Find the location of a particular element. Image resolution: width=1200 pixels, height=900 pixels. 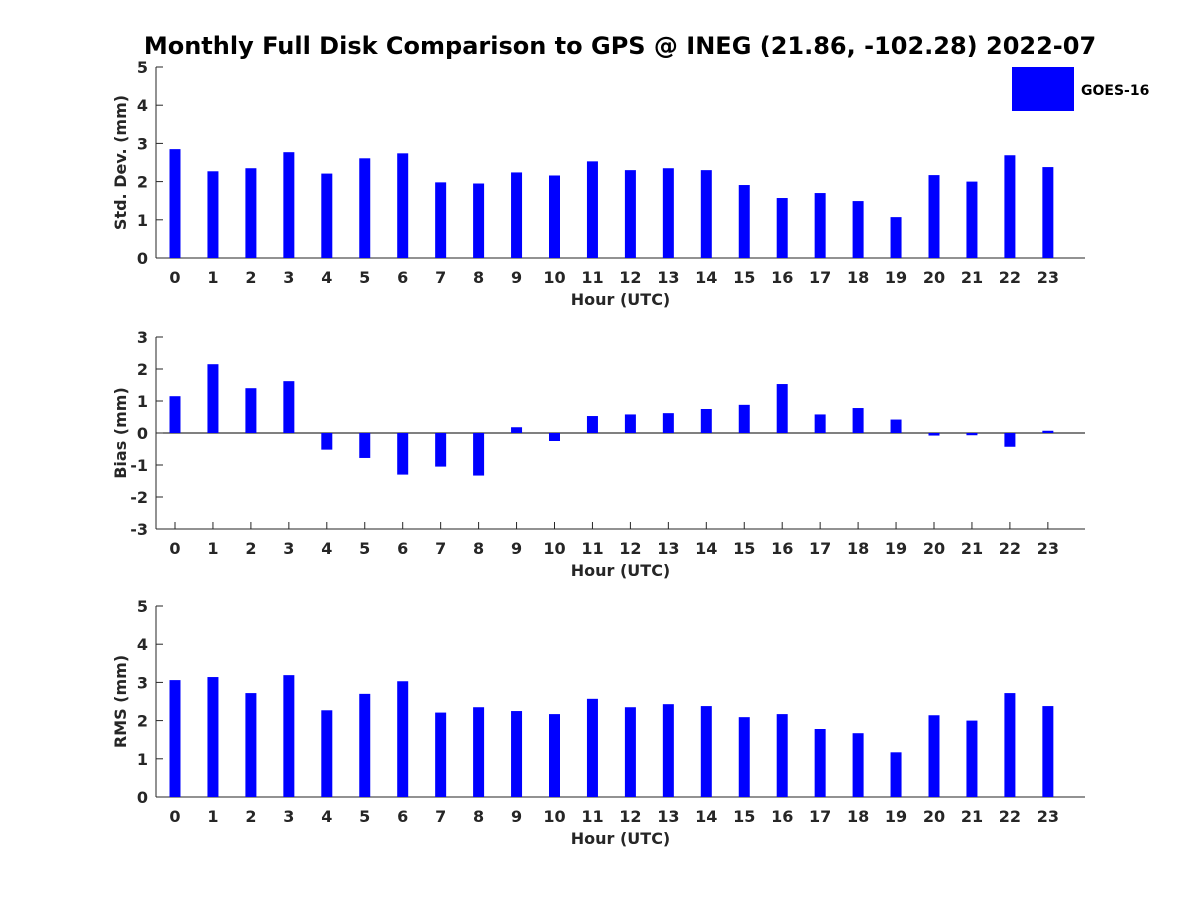

std-dev-x-tick-label: 8 is located at coordinates (478, 277).